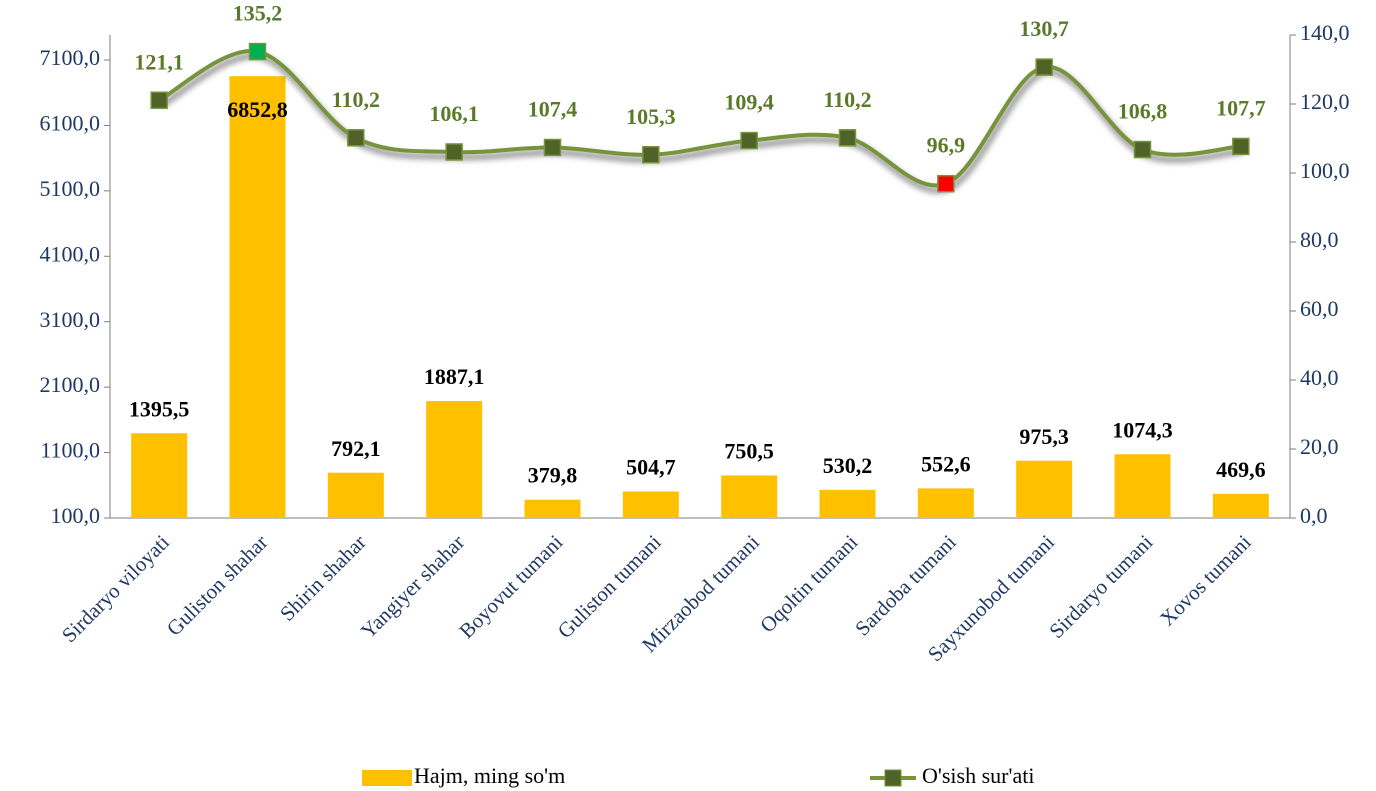  Describe the element at coordinates (1142, 429) in the screenshot. I see `bar-value-label: 1074,3` at that location.